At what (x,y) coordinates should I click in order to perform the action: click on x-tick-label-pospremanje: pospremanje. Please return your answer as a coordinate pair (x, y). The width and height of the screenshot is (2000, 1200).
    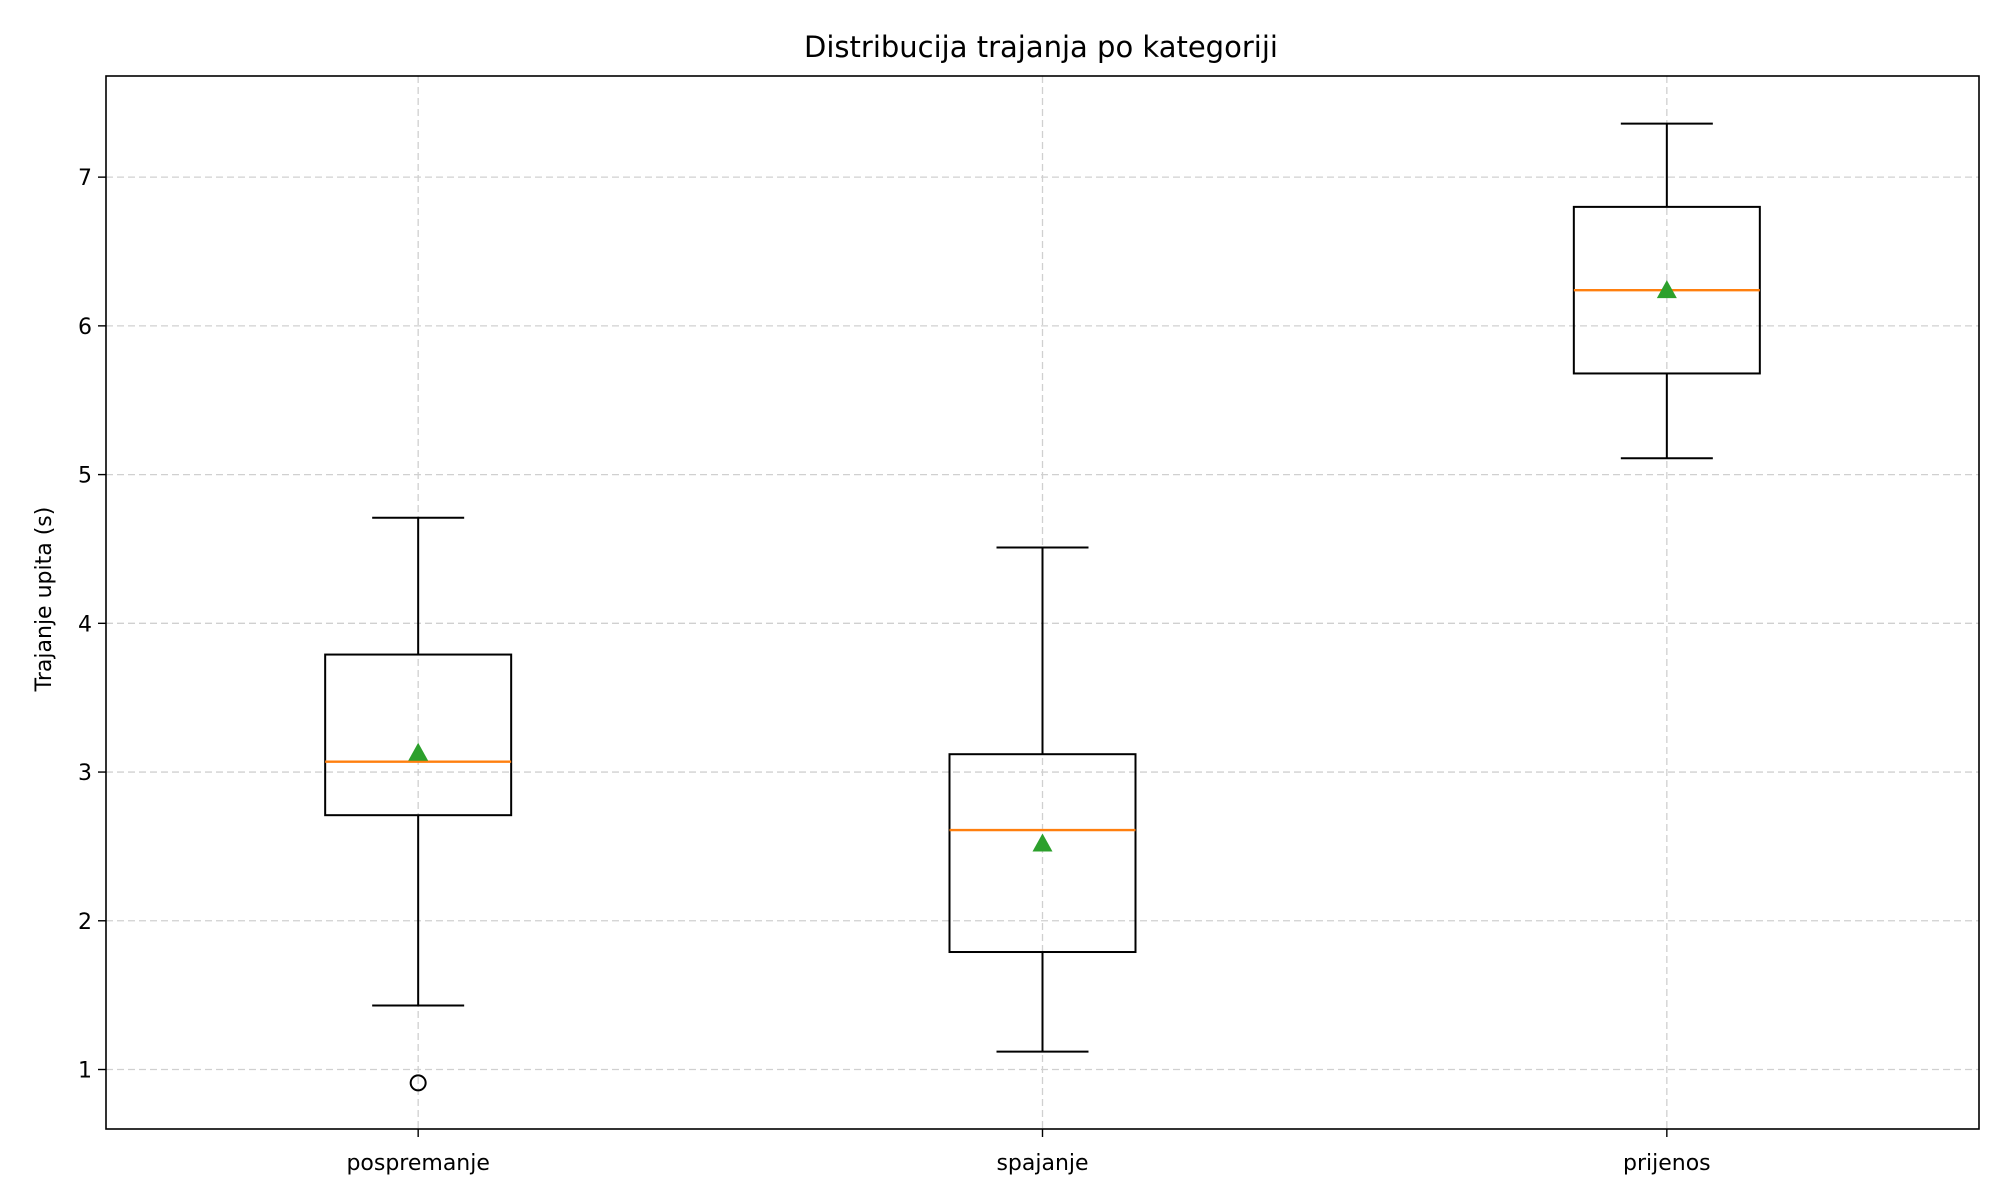
    Looking at the image, I should click on (417, 1163).